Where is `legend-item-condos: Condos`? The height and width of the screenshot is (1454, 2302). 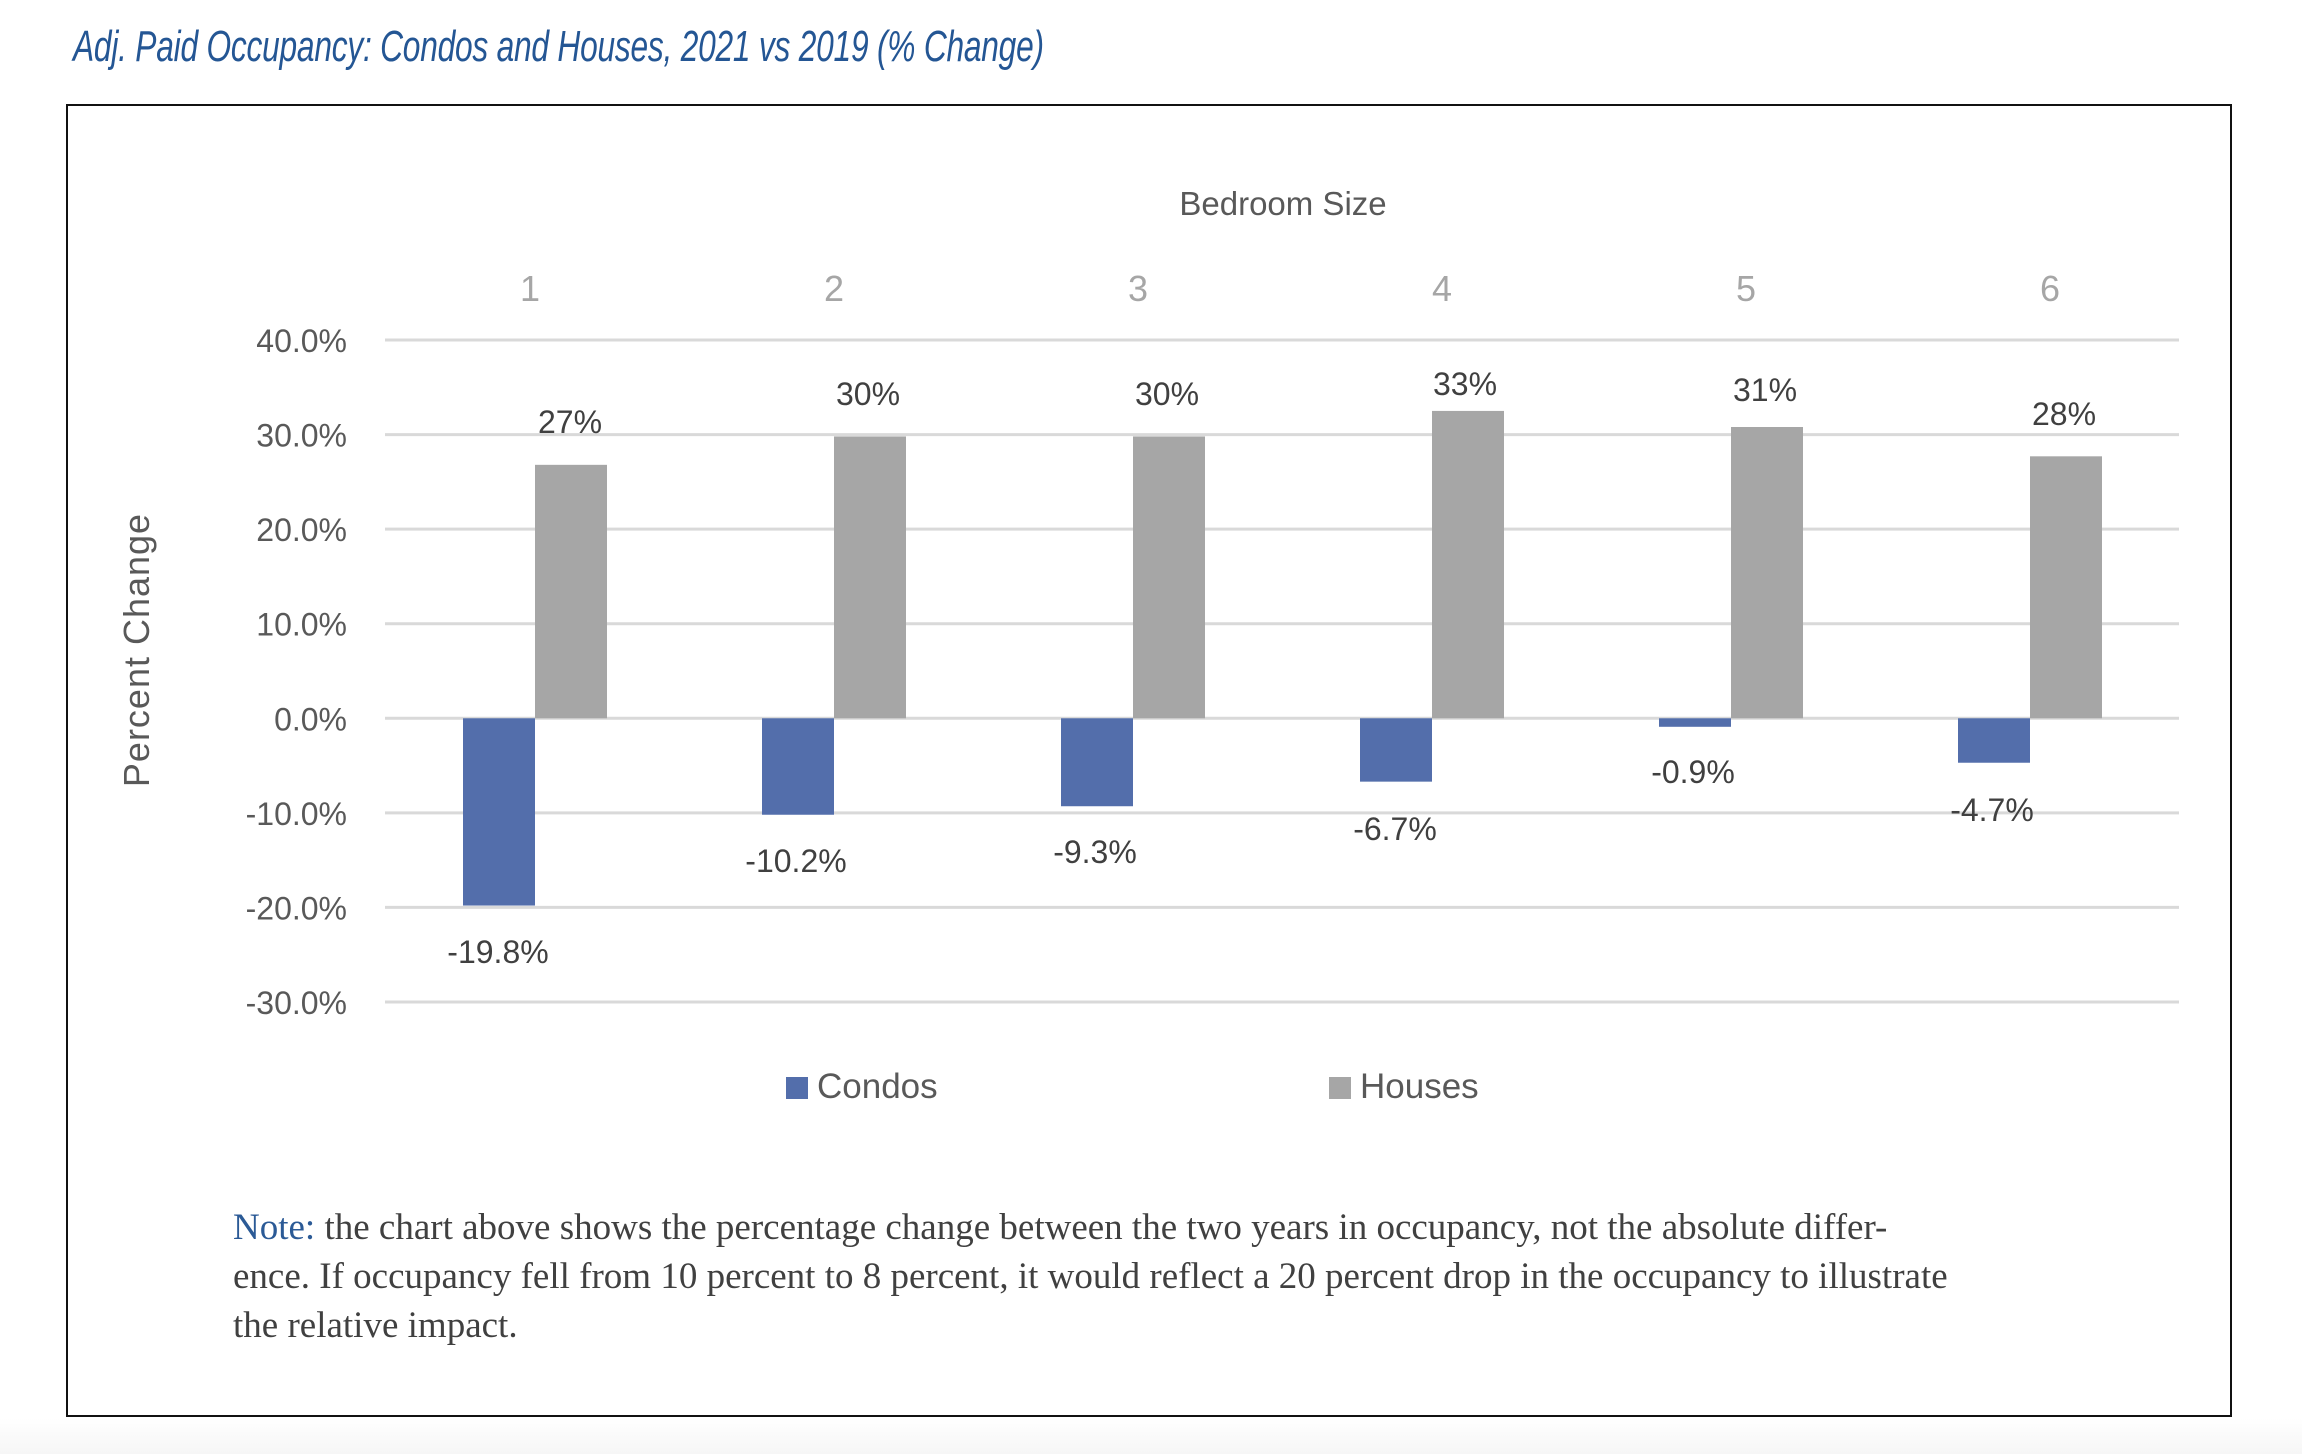 legend-item-condos: Condos is located at coordinates (862, 1086).